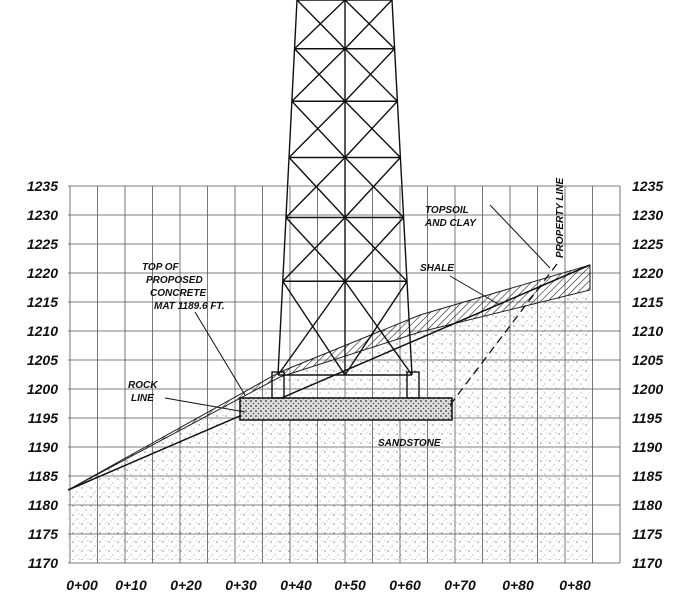 The width and height of the screenshot is (677, 608). I want to click on x-label: 0+20, so click(186, 585).